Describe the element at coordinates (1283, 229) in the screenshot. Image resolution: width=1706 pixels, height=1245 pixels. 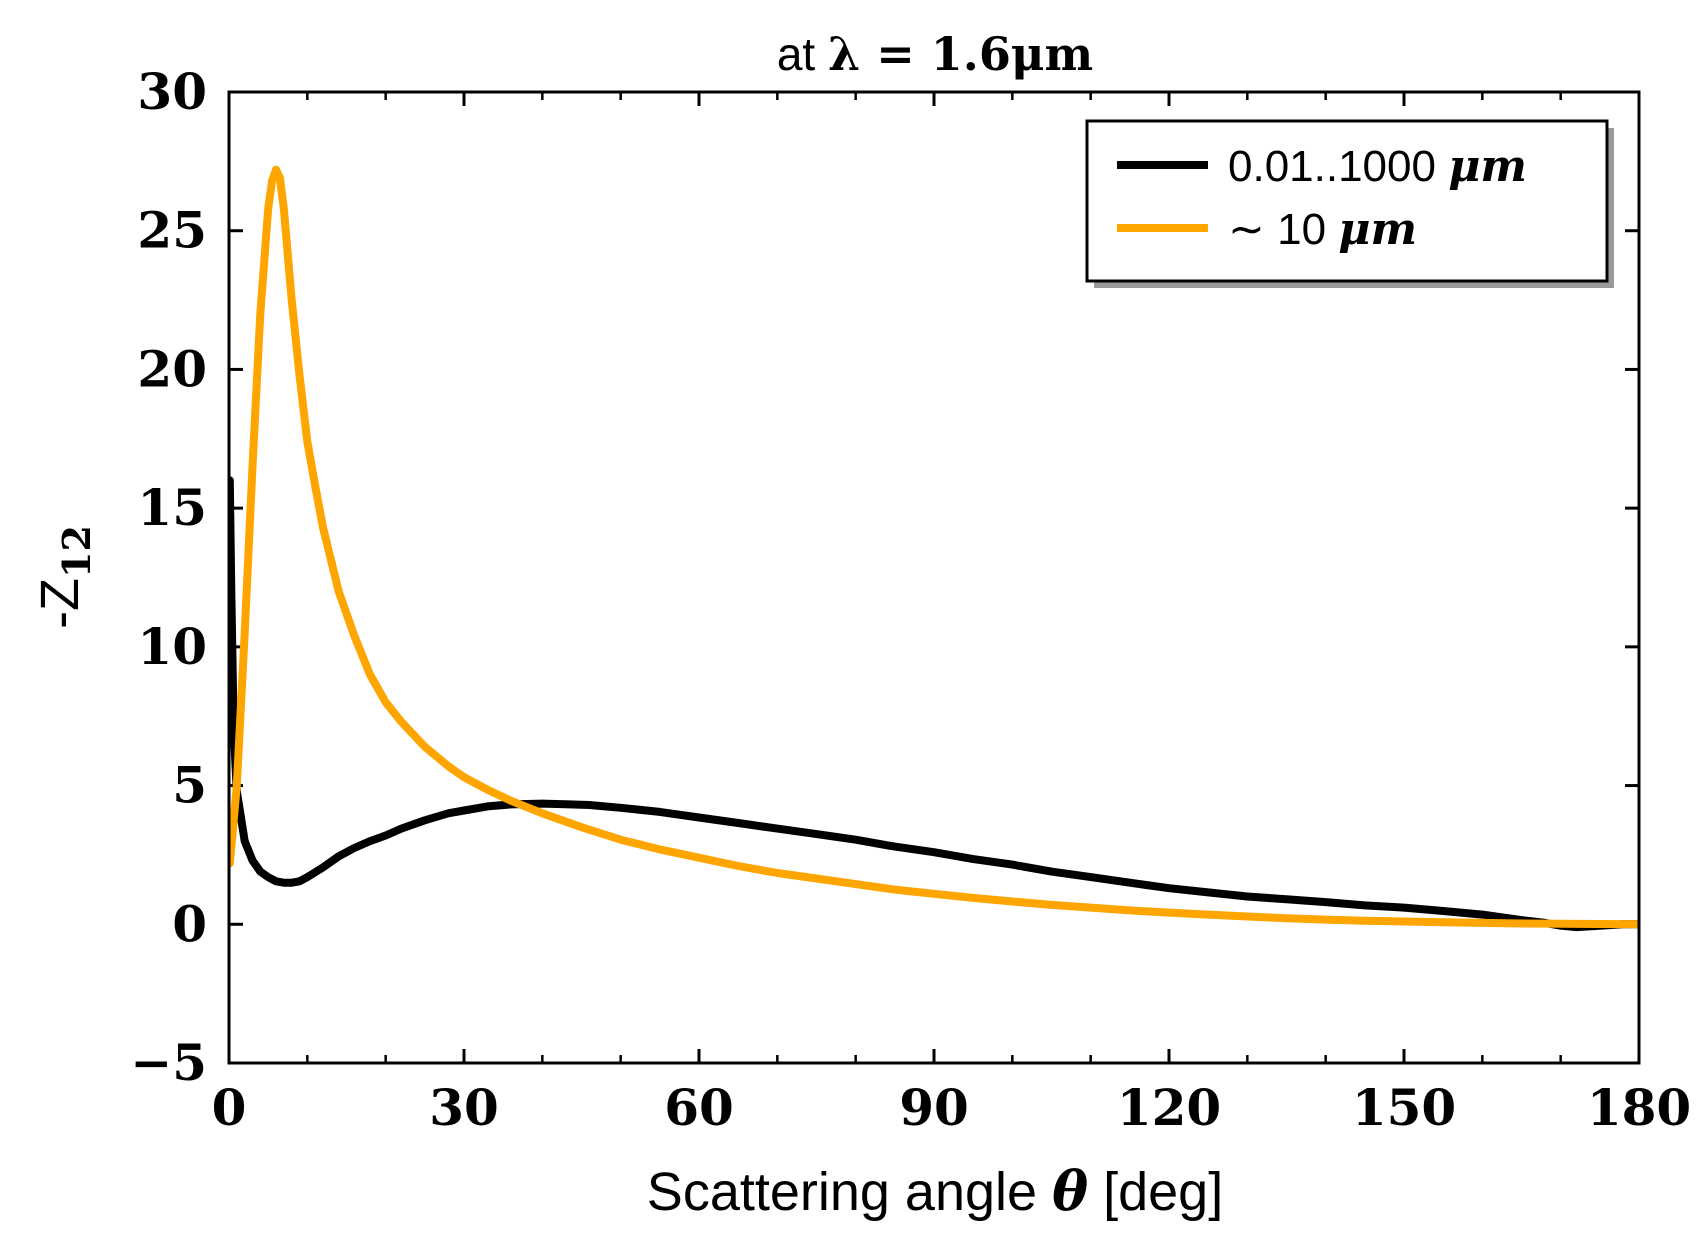
I see `legend-label-narrow-text: ∼ 10` at that location.